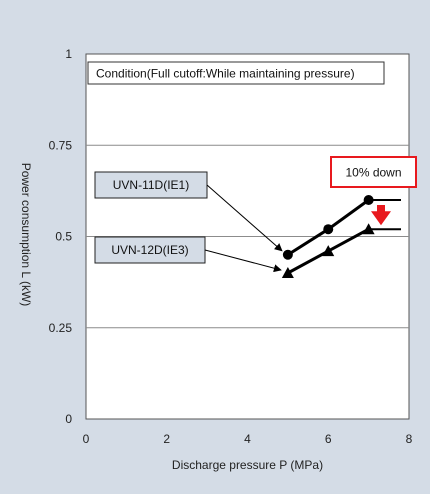 This screenshot has height=494, width=430. I want to click on y-tick-label: 0.75, so click(61, 145).